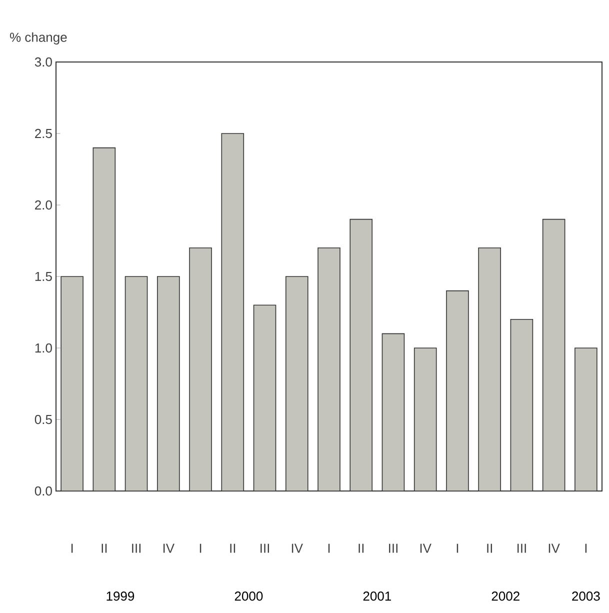 This screenshot has width=609, height=613. Describe the element at coordinates (43, 205) in the screenshot. I see `y-tick-label: 2.0` at that location.